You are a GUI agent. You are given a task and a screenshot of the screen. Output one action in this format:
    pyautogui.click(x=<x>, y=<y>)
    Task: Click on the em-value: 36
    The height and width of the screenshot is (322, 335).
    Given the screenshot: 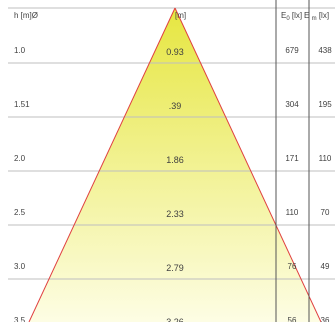 What is the action you would take?
    pyautogui.click(x=325, y=319)
    